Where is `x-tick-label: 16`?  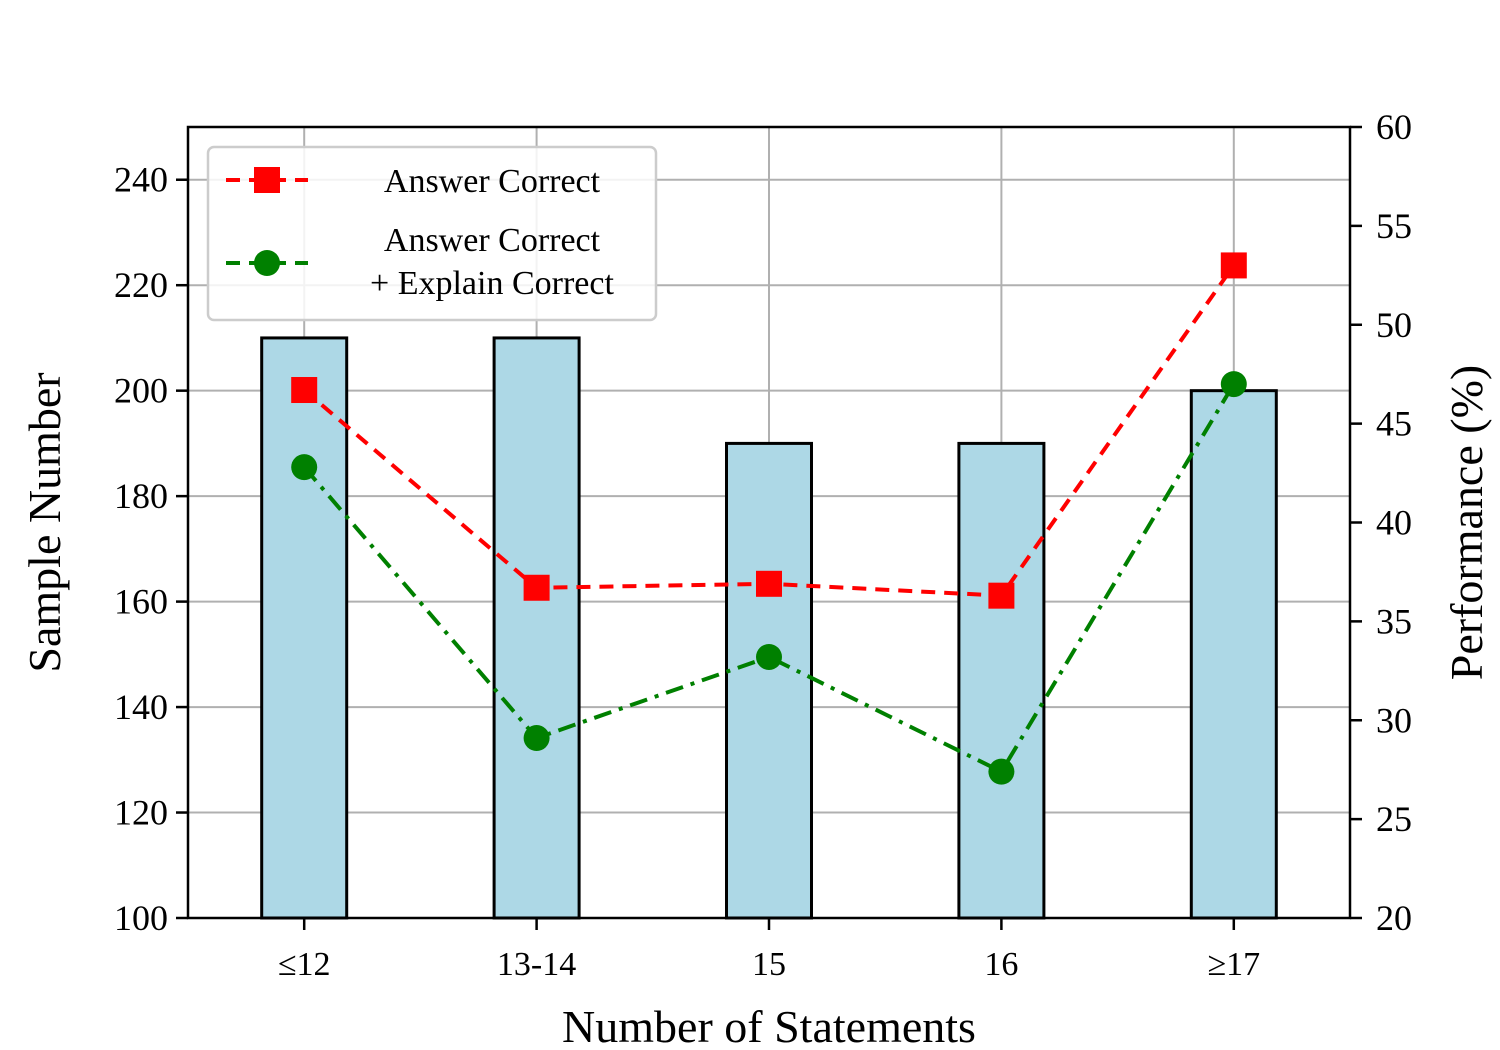 x-tick-label: 16 is located at coordinates (1001, 964).